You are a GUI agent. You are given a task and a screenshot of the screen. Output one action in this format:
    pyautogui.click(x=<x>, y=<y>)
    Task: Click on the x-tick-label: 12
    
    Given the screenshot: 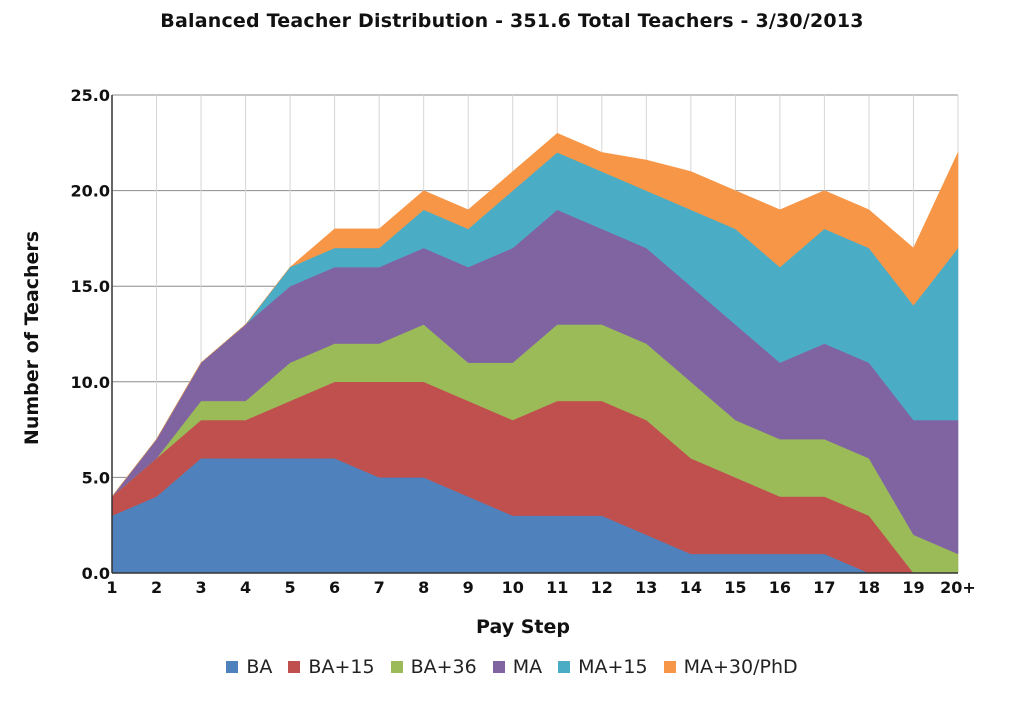 What is the action you would take?
    pyautogui.click(x=602, y=587)
    